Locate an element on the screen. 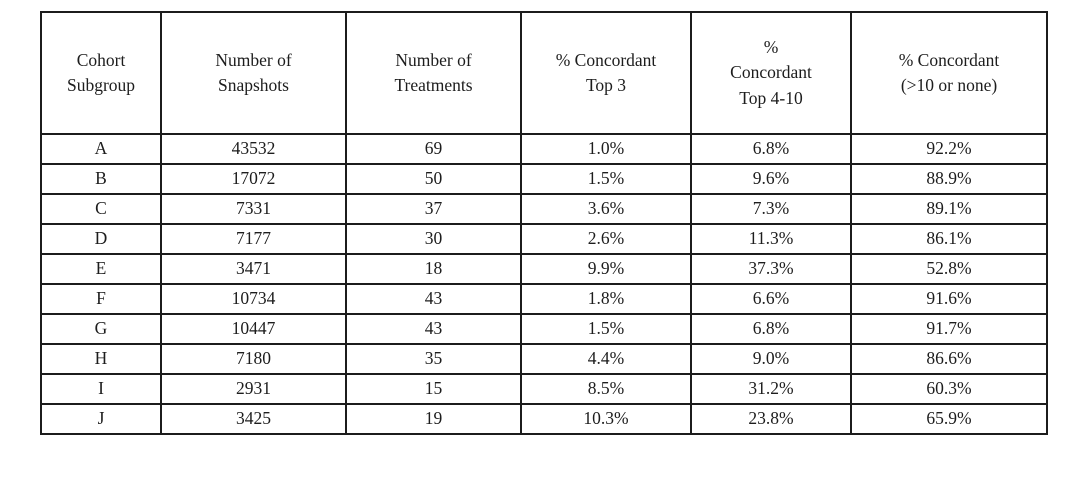 Image resolution: width=1080 pixels, height=484 pixels. cell-I-number-of-snapshots: 2931 is located at coordinates (253, 389).